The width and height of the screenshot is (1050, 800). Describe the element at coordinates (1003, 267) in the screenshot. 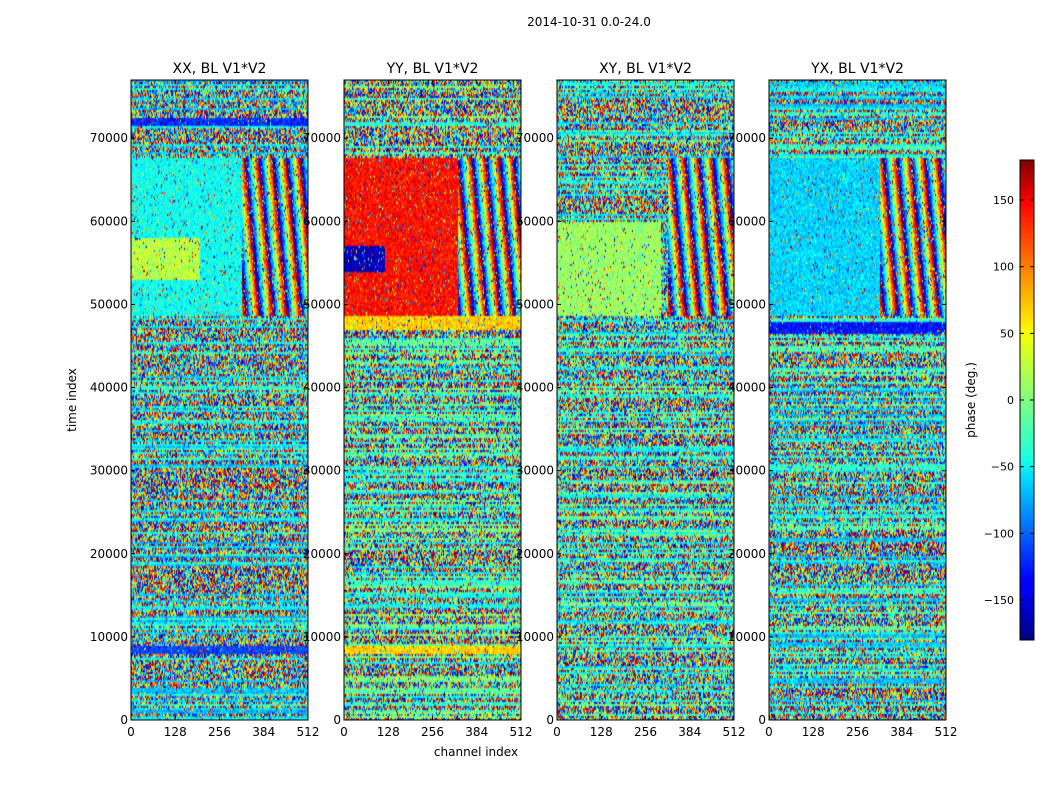

I see `colorbar-tick-label: 100` at that location.